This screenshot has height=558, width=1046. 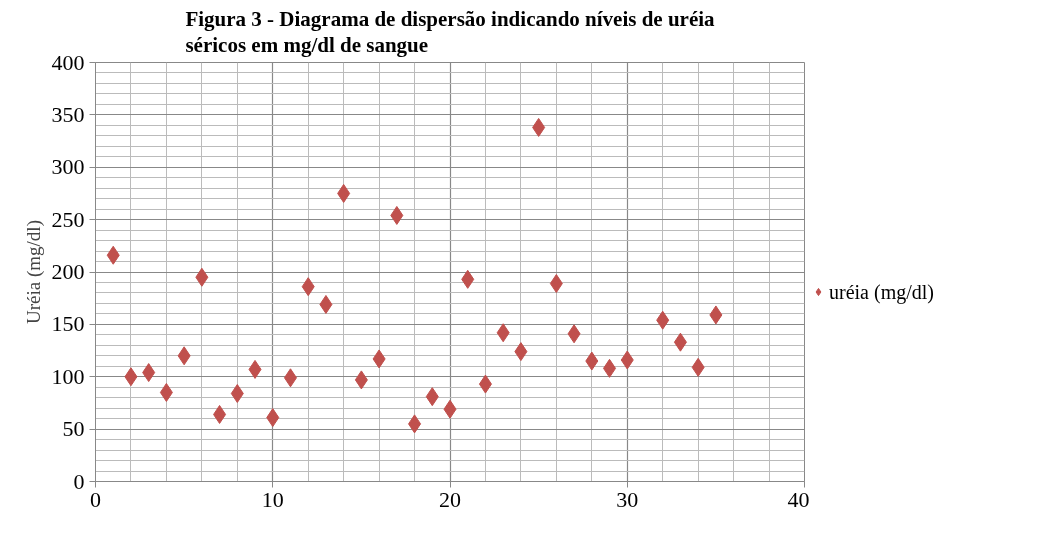 What do you see at coordinates (272, 499) in the screenshot?
I see `x-tick-label: 10` at bounding box center [272, 499].